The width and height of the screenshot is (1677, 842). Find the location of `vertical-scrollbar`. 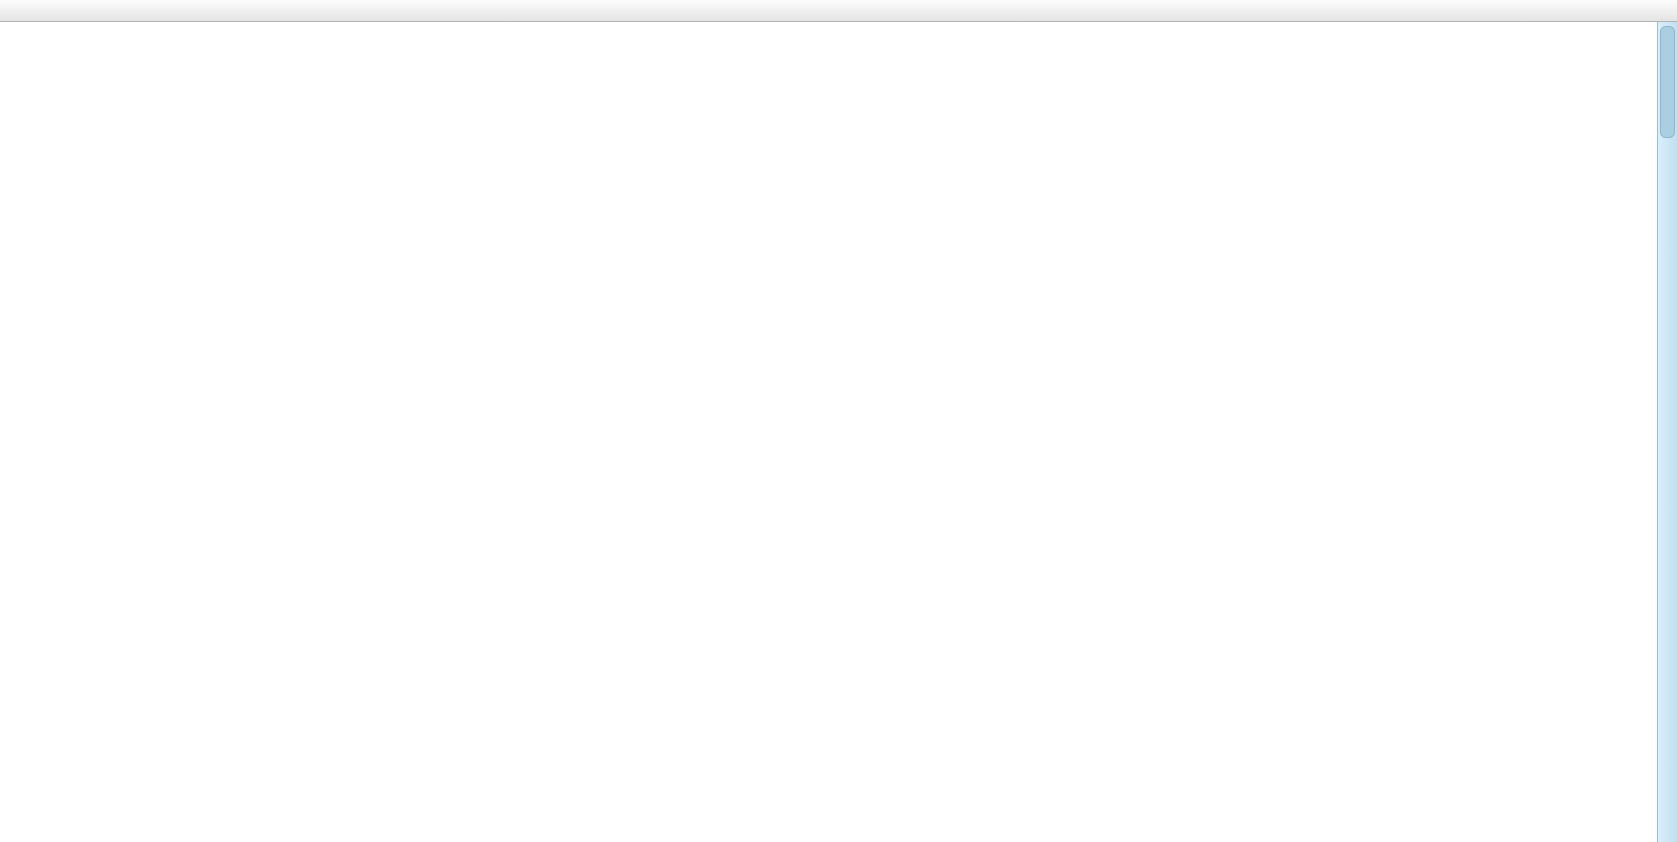

vertical-scrollbar is located at coordinates (1667, 432).